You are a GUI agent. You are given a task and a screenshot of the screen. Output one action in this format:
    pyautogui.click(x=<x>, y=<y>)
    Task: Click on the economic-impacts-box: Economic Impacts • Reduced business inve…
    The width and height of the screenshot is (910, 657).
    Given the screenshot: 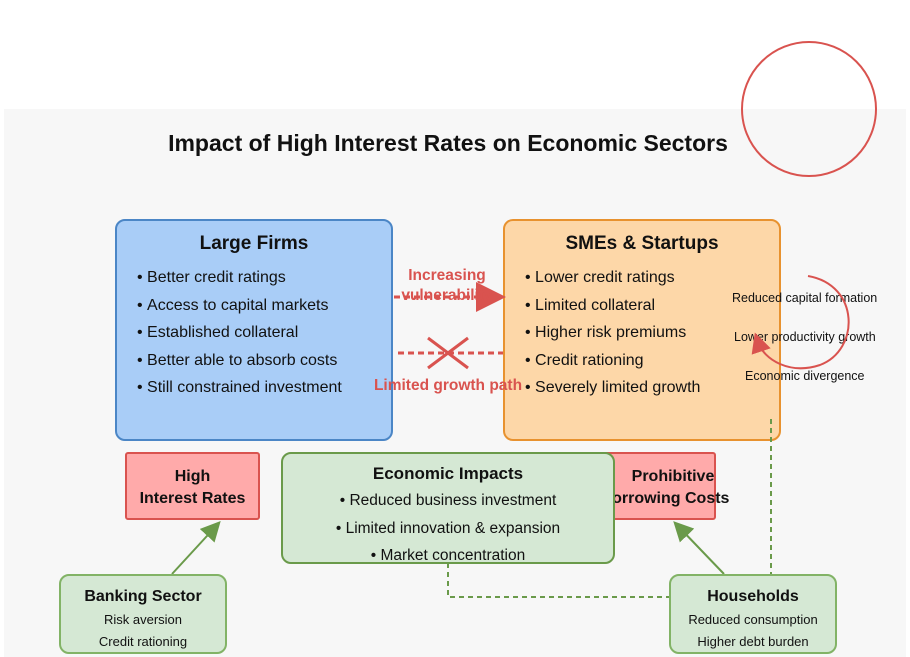 What is the action you would take?
    pyautogui.click(x=448, y=508)
    